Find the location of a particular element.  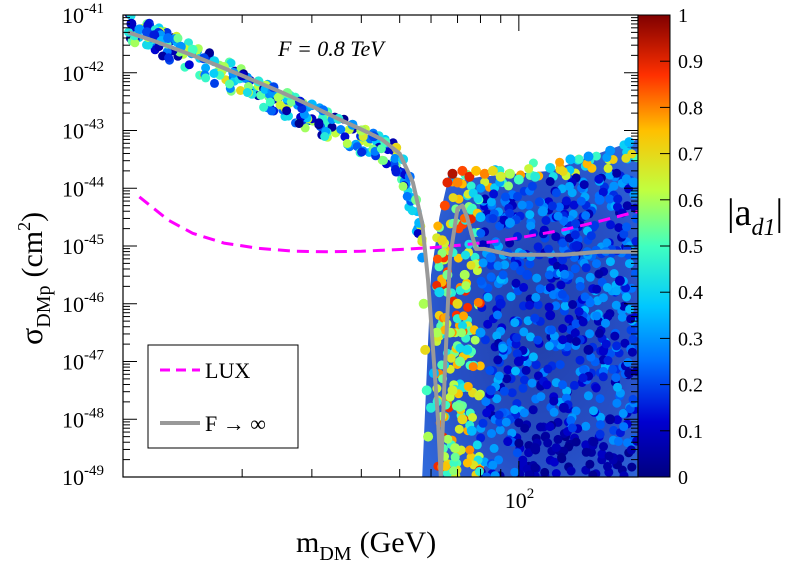

colorbar-tick-label: 0.1 is located at coordinates (690, 432).